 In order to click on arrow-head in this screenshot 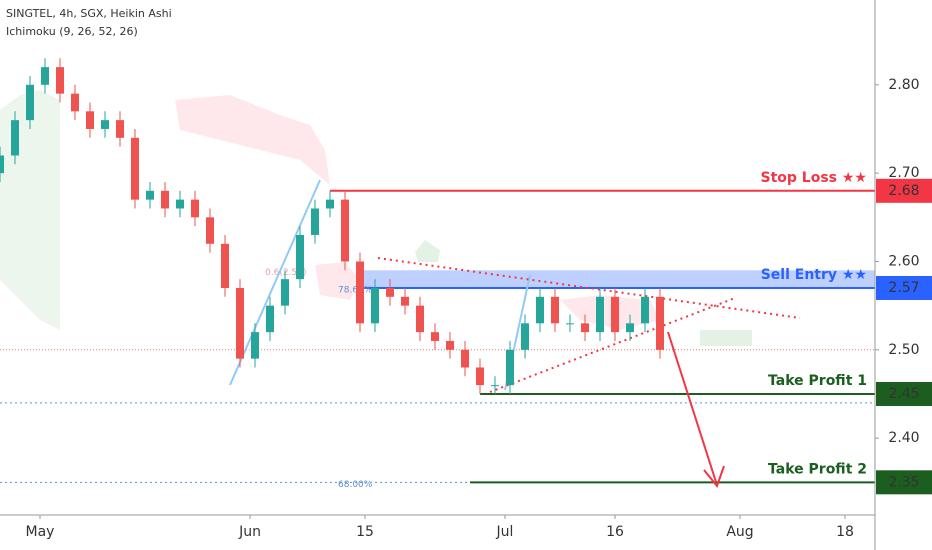, I will do `click(714, 477)`.